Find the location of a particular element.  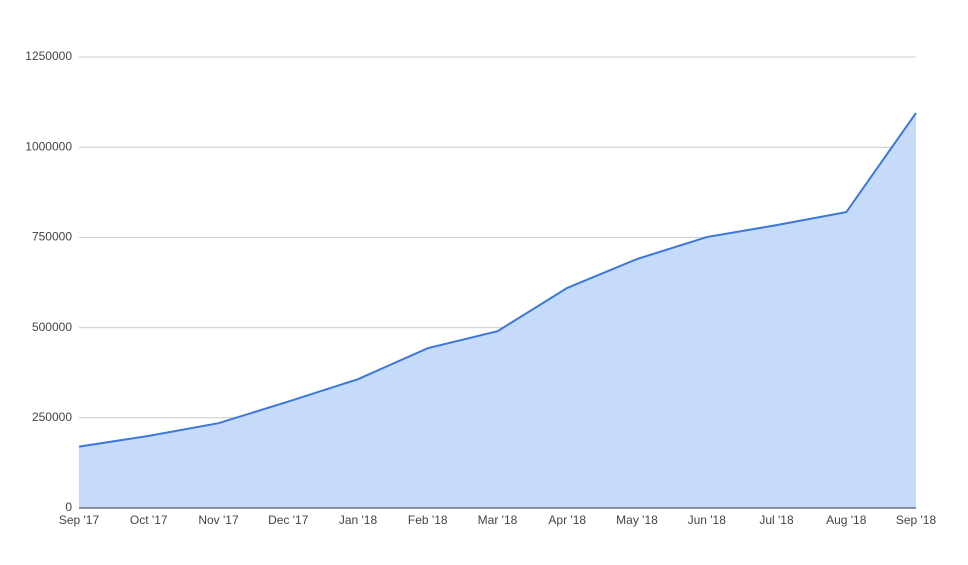

x-tick-label: May '18 is located at coordinates (637, 520).